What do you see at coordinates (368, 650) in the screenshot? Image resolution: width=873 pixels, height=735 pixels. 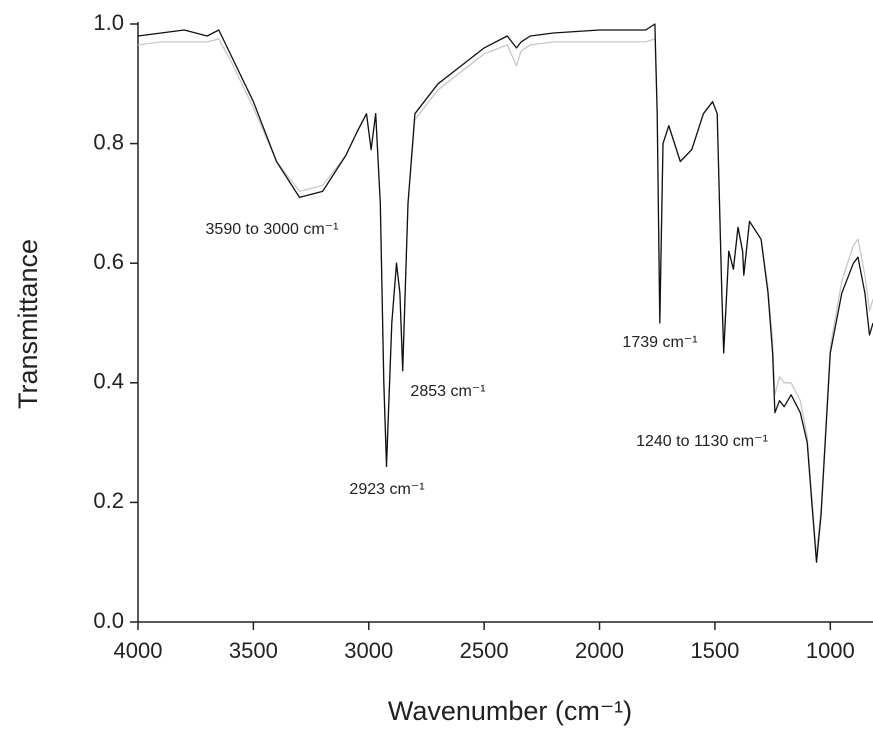 I see `x-tick-label: 3000` at bounding box center [368, 650].